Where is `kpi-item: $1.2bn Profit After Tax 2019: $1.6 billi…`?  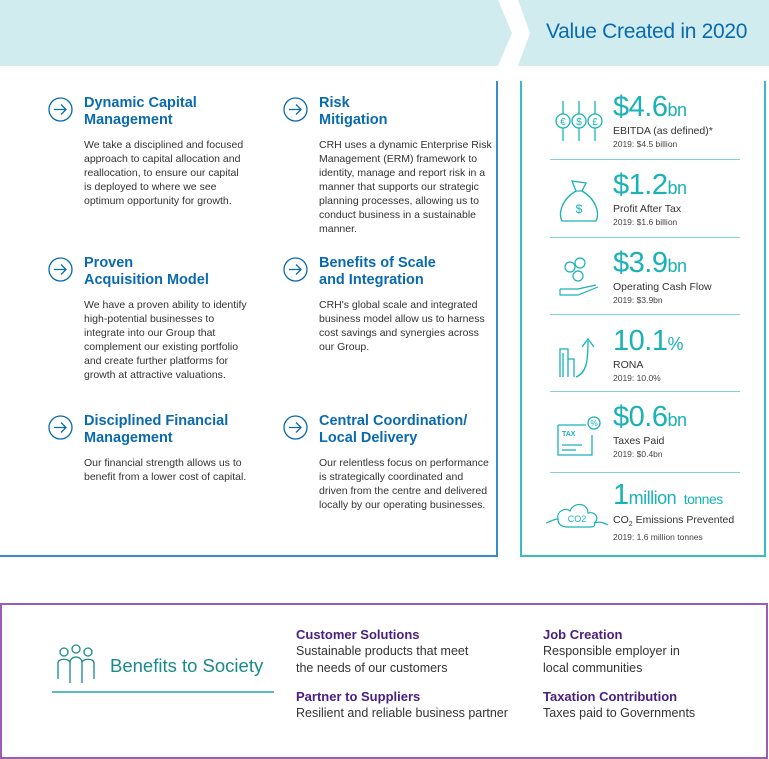 kpi-item: $1.2bn Profit After Tax 2019: $1.6 billi… is located at coordinates (688, 199).